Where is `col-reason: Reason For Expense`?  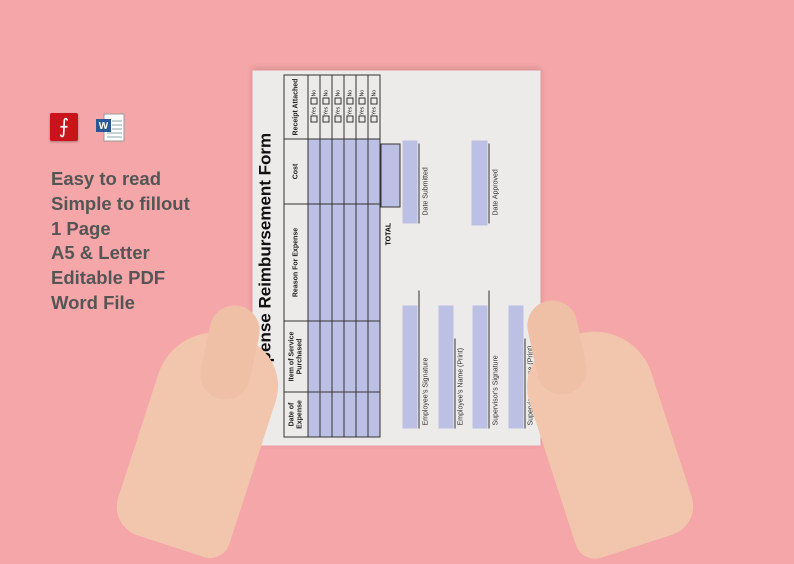 col-reason: Reason For Expense is located at coordinates (295, 262).